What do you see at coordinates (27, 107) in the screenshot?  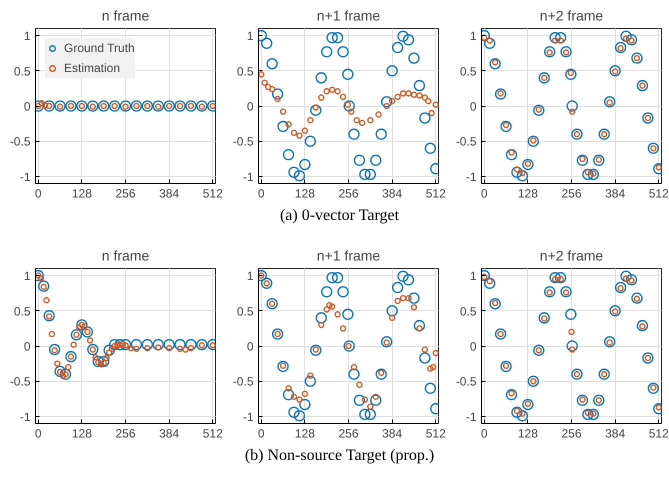 I see `y-tick-label: 0` at bounding box center [27, 107].